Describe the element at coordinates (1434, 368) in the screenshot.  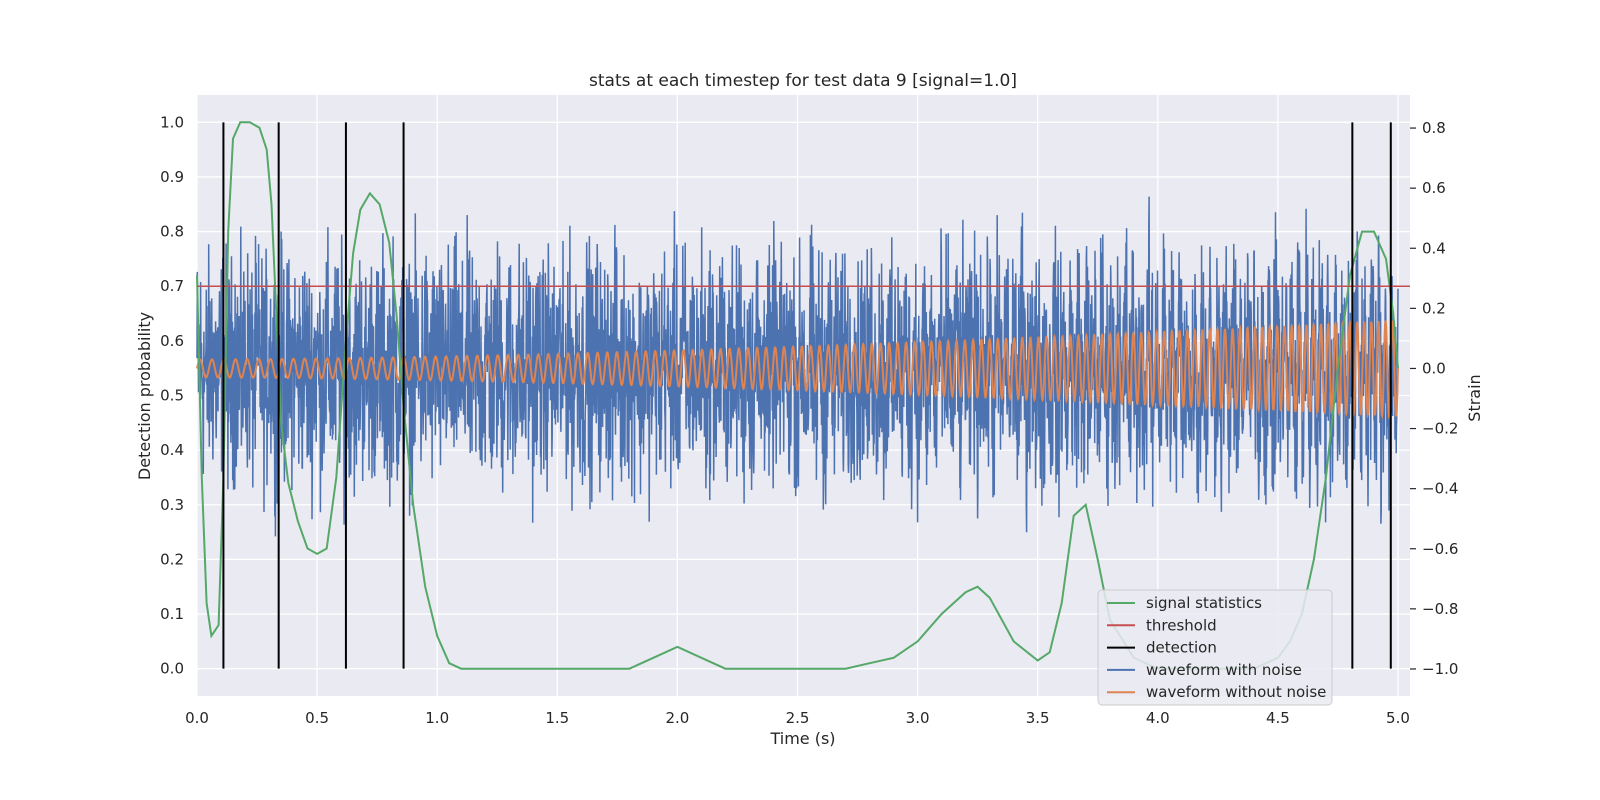
I see `right-y-tick-label: 0.0` at that location.